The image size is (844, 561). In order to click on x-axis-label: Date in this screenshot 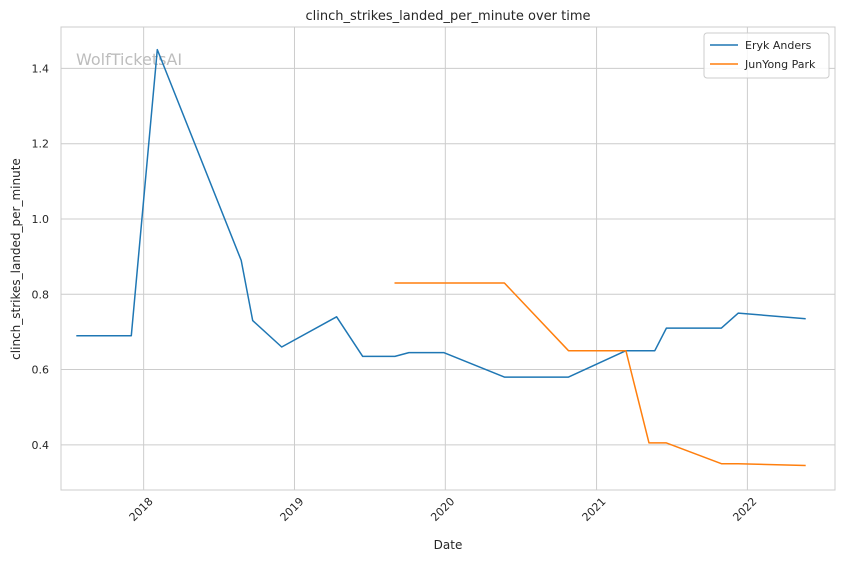, I will do `click(448, 545)`.